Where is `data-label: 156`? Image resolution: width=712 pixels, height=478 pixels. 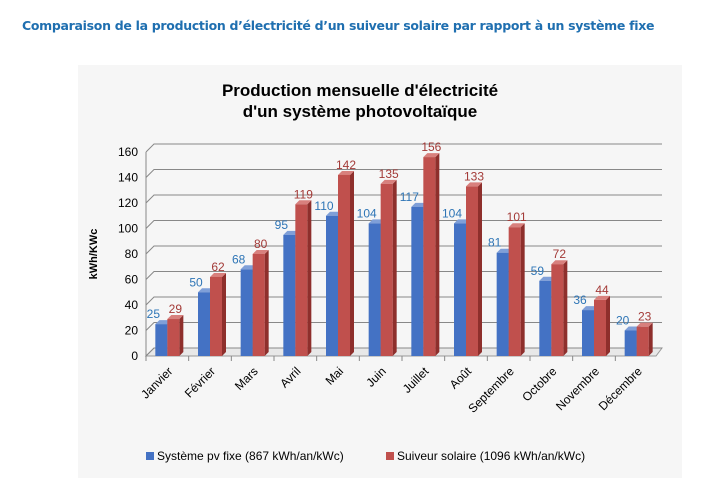
data-label: 156 is located at coordinates (431, 147).